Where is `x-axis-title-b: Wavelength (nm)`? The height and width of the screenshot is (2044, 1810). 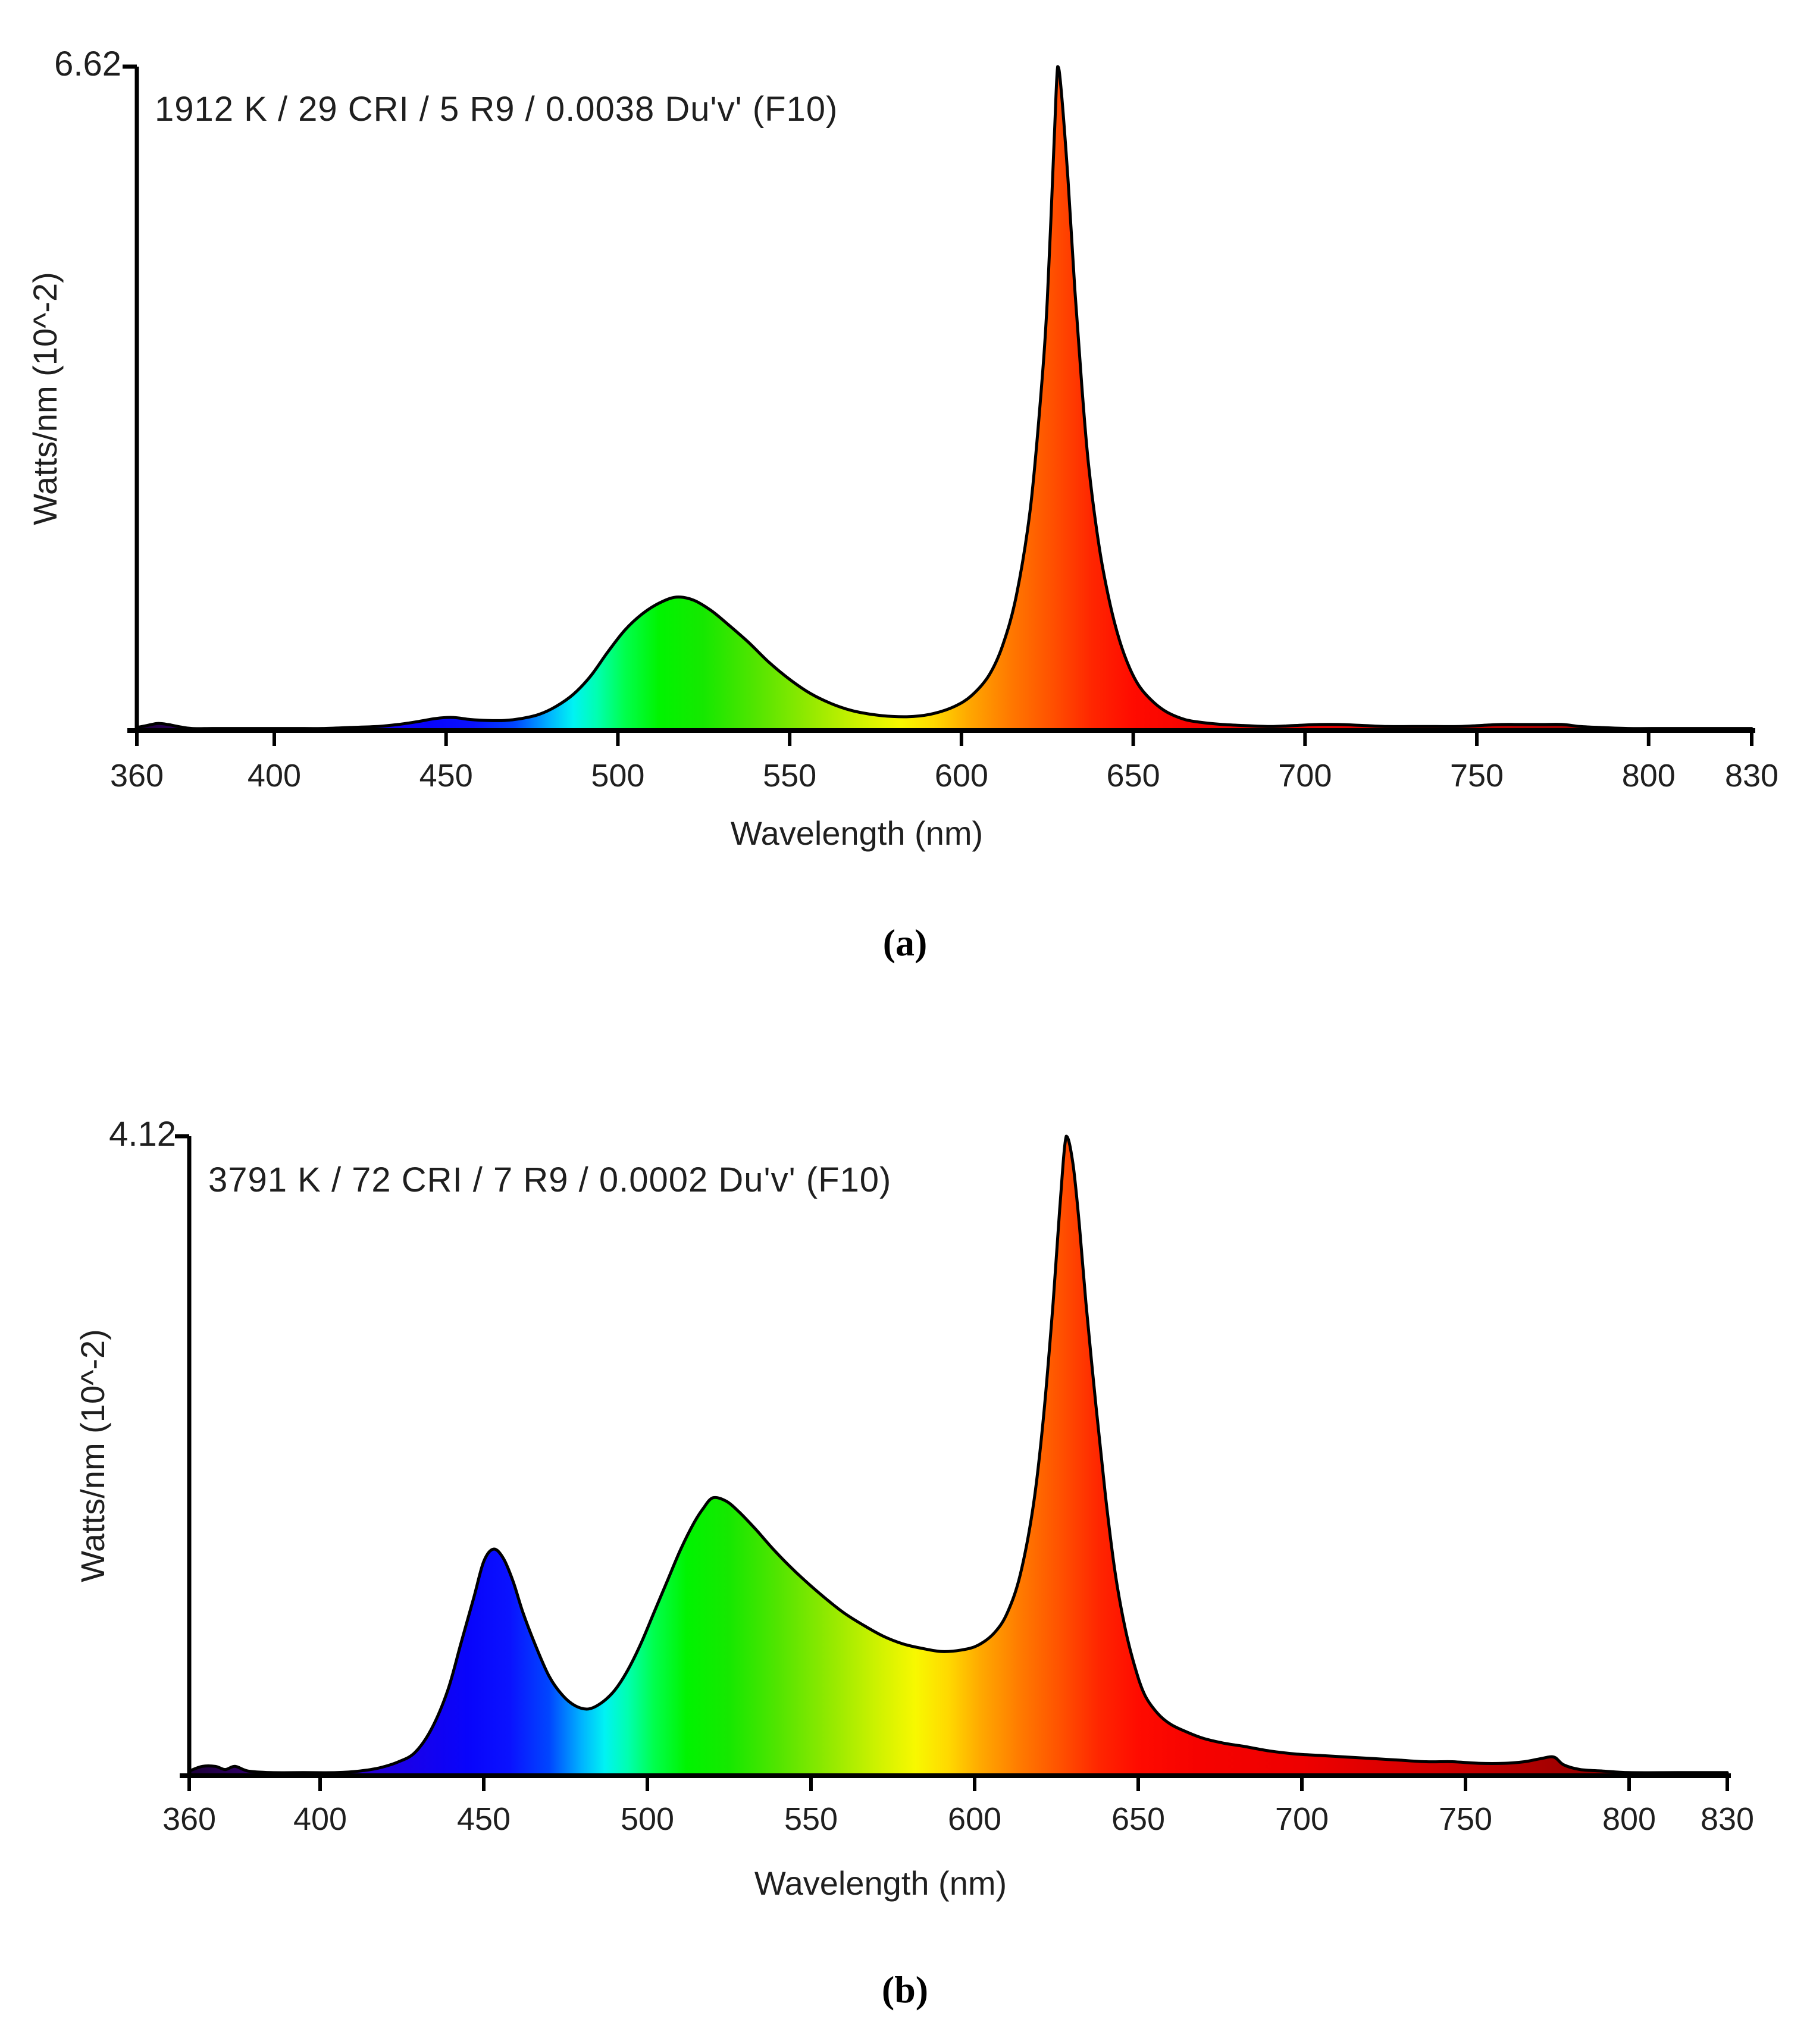 x-axis-title-b: Wavelength (nm) is located at coordinates (880, 1883).